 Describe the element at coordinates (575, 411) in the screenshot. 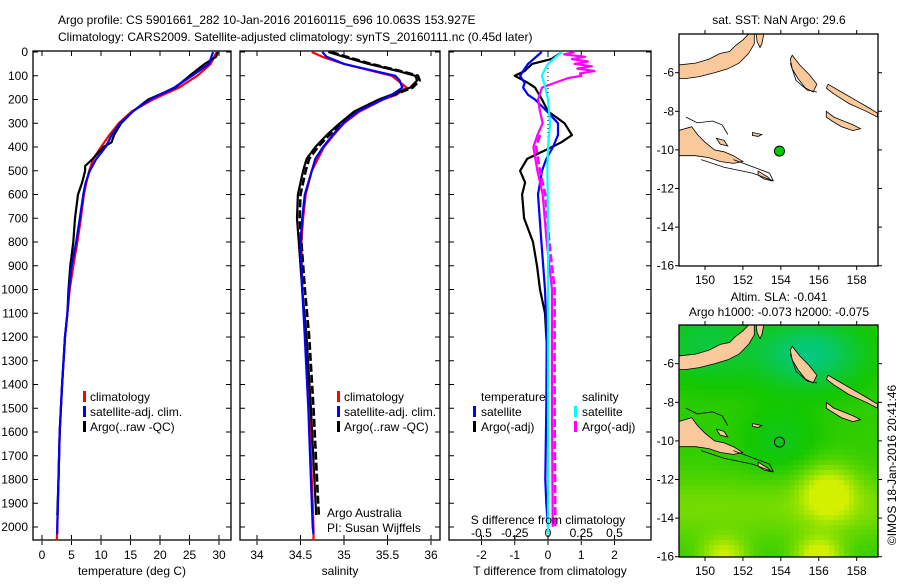

I see `legend-swatch-s-satellite` at that location.